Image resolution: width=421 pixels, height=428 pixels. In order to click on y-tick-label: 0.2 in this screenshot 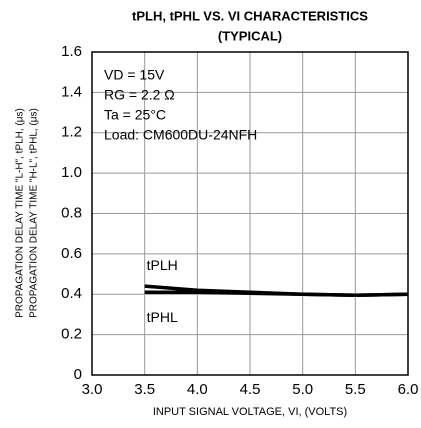, I will do `click(71, 334)`.